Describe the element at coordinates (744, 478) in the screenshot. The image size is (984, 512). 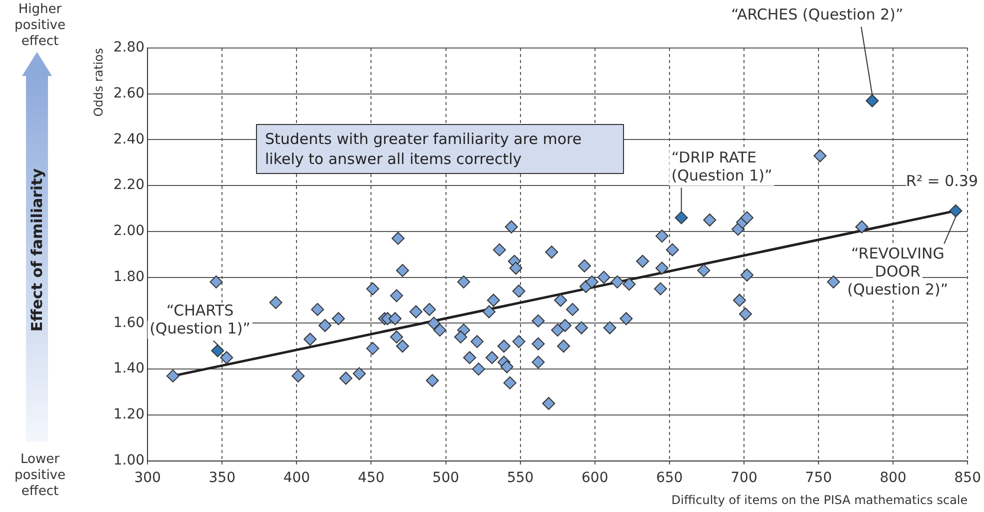
I see `x-tick-label: 700` at that location.